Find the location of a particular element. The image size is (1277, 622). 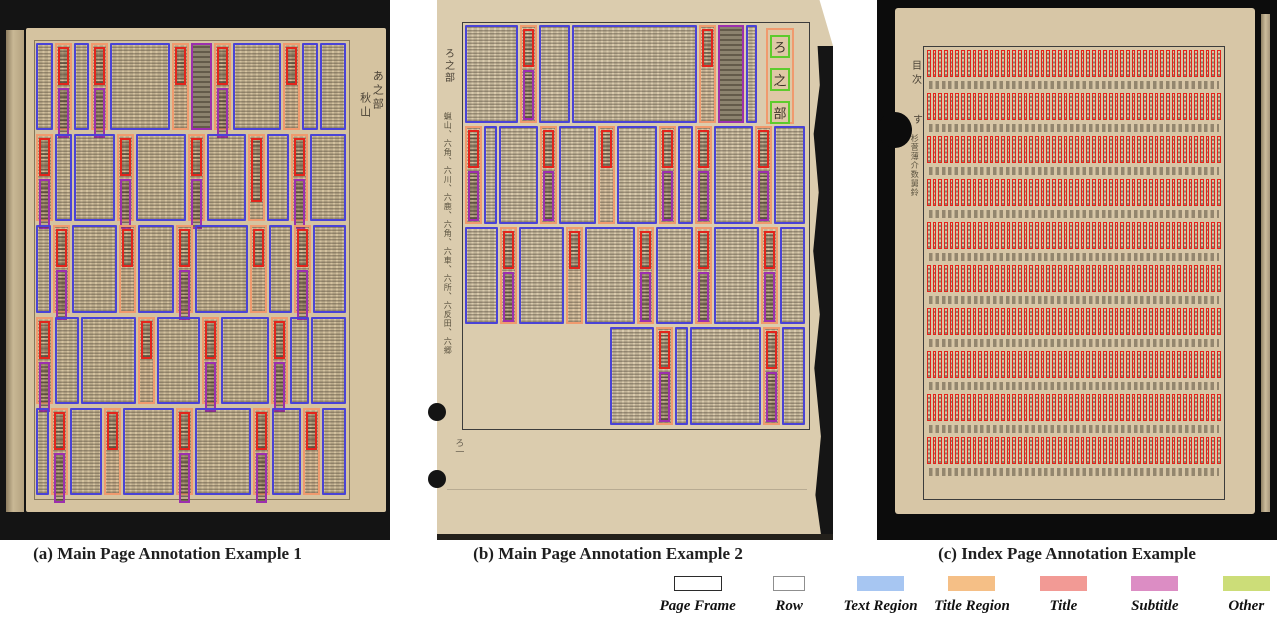

annotation-row is located at coordinates (191, 364).